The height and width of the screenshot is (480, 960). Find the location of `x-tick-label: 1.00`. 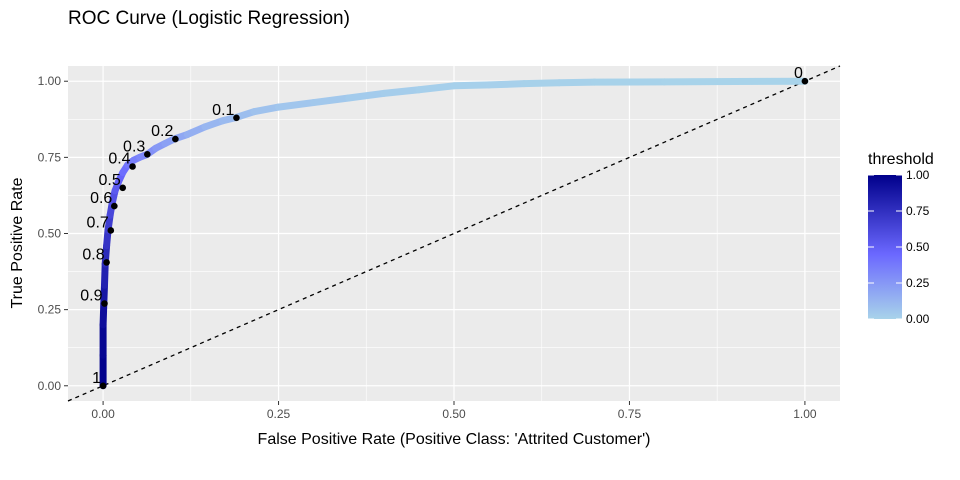

x-tick-label: 1.00 is located at coordinates (805, 414).